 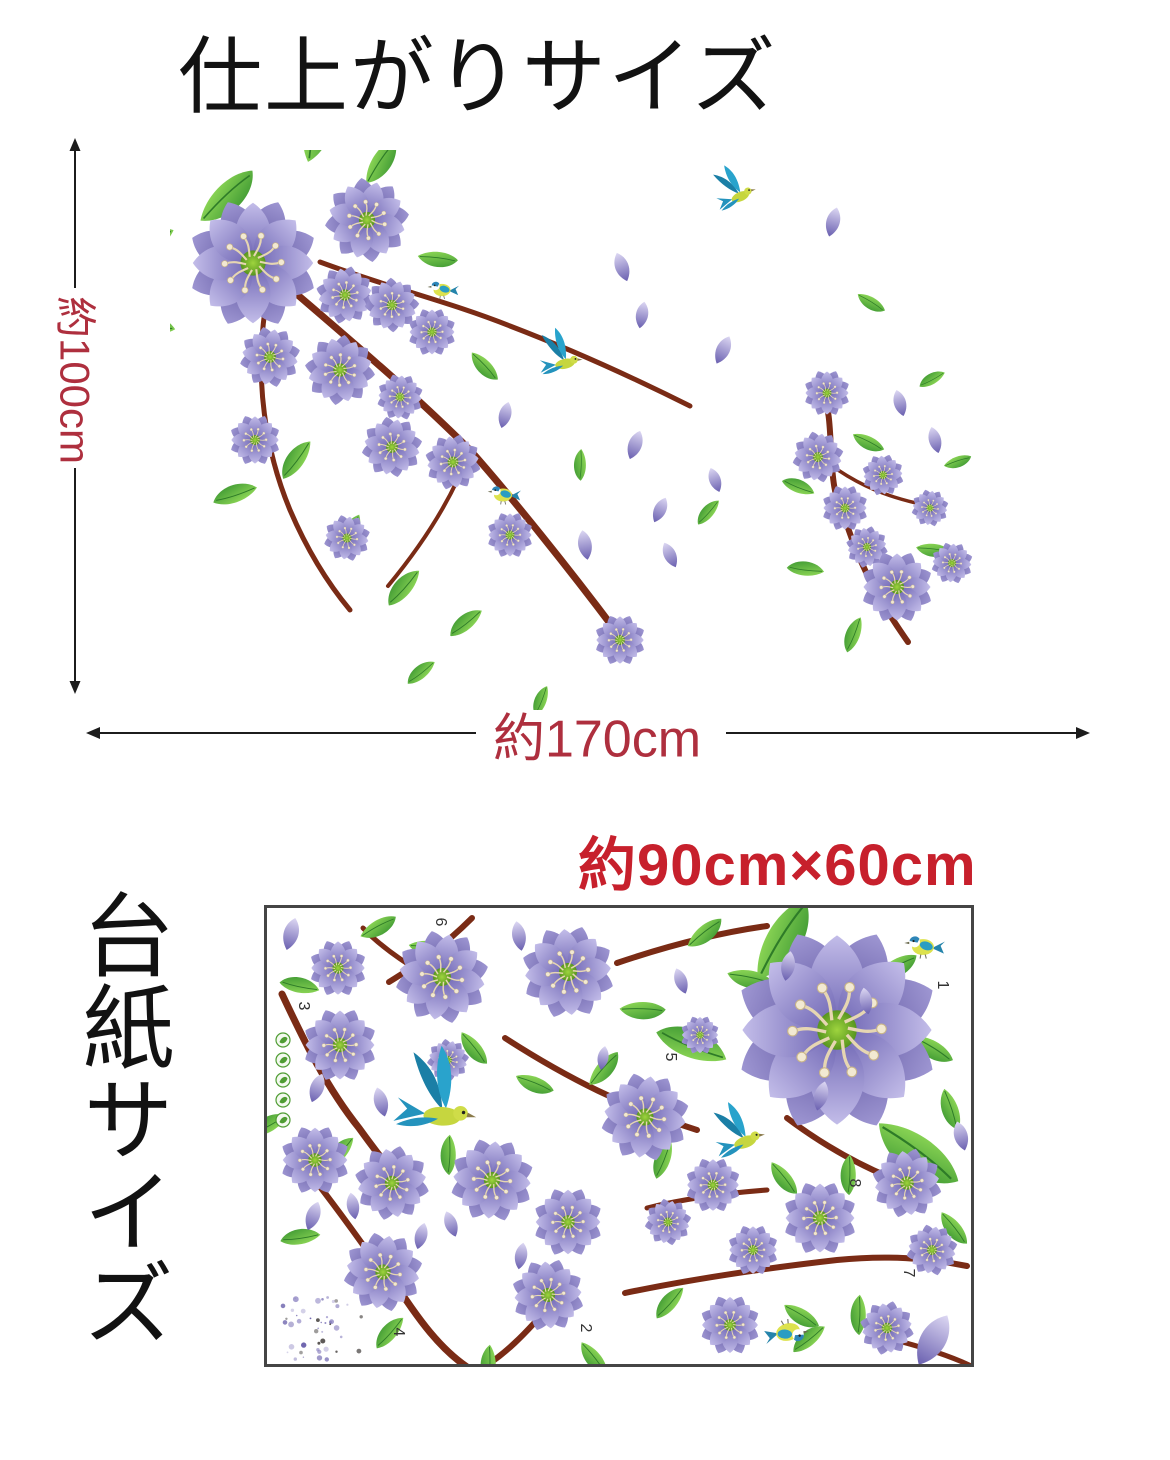 What do you see at coordinates (854, 1183) in the screenshot?
I see `sheet-marker: 8` at bounding box center [854, 1183].